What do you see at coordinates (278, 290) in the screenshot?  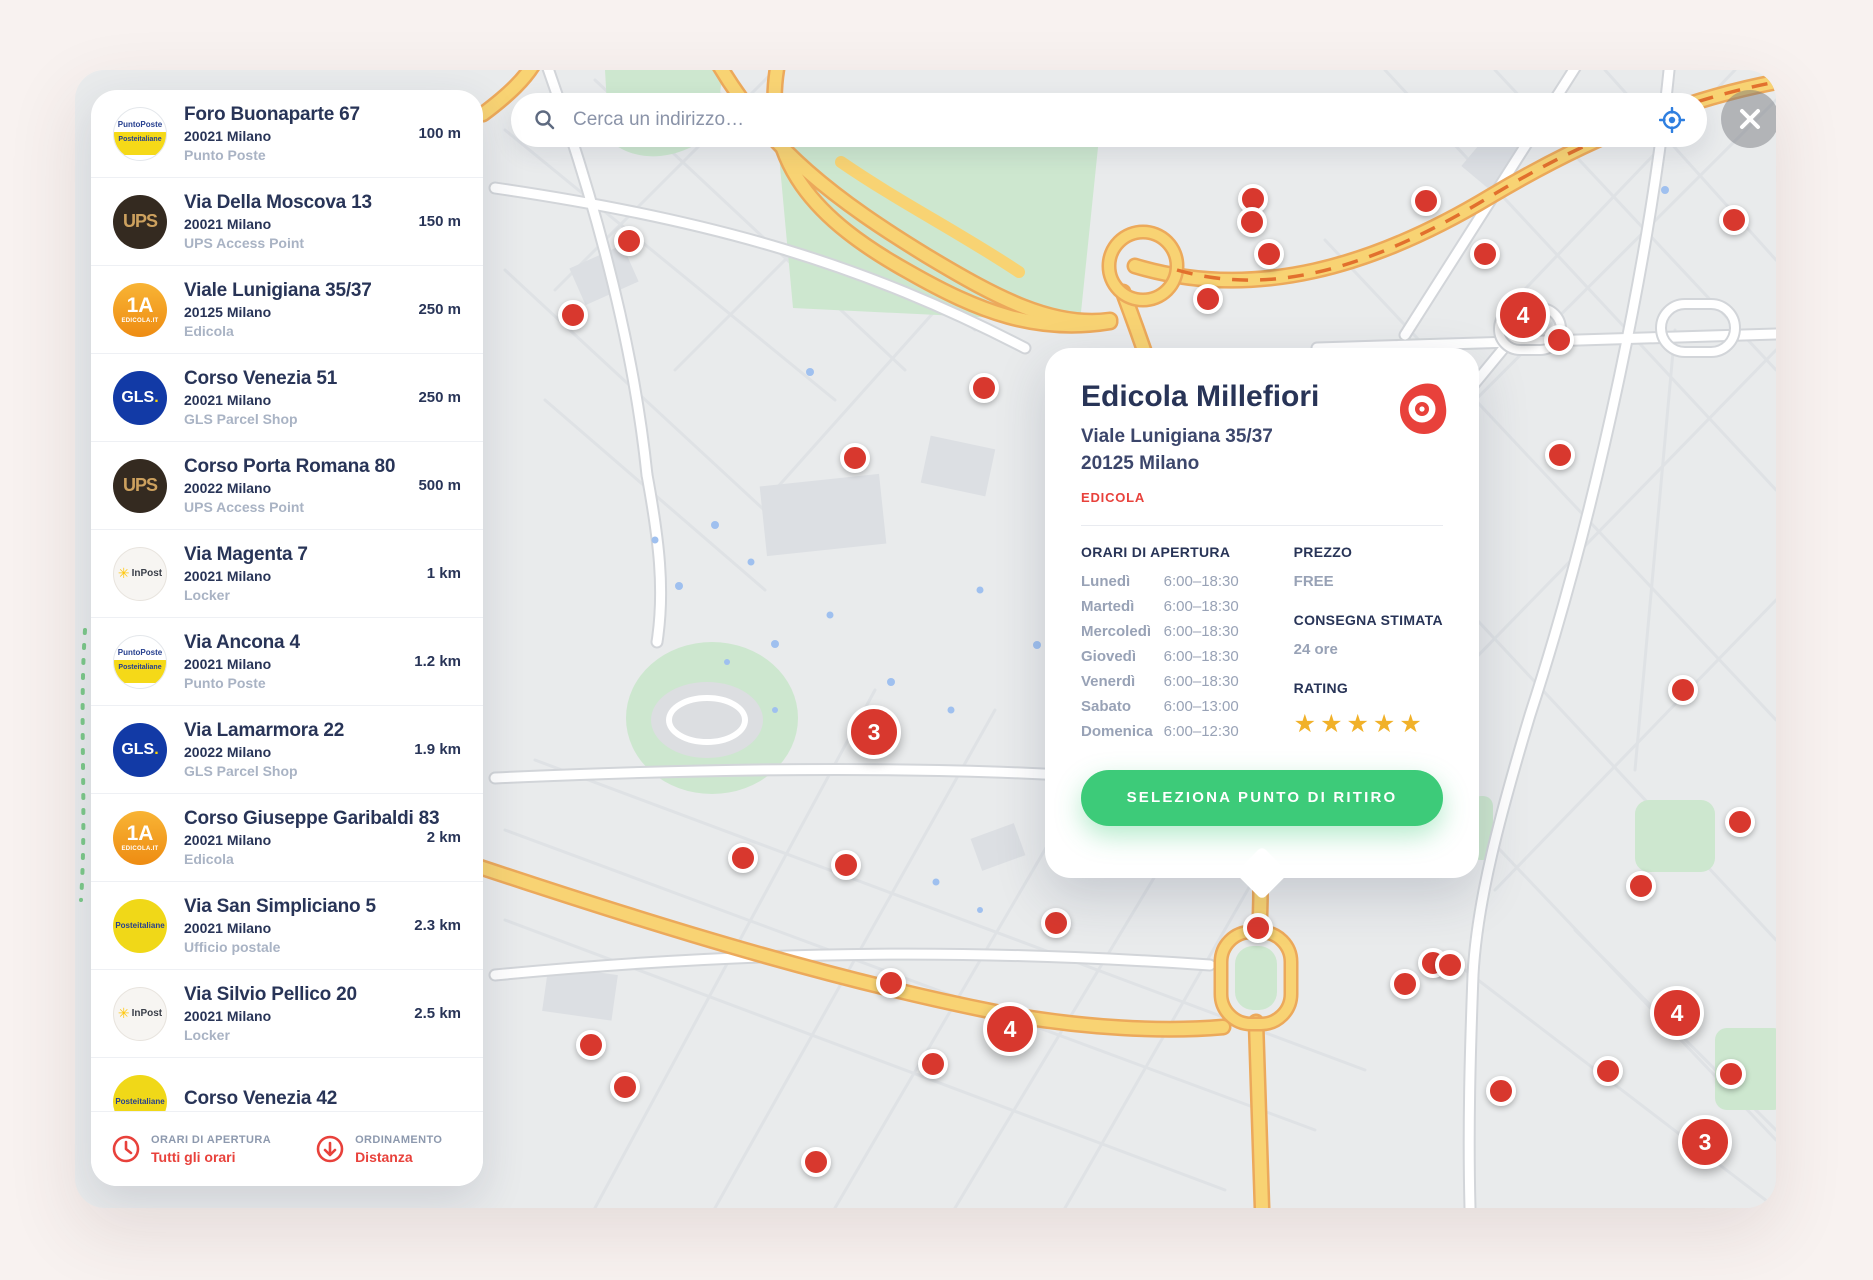 I see `item-title: Viale Lunigiana 35/37` at bounding box center [278, 290].